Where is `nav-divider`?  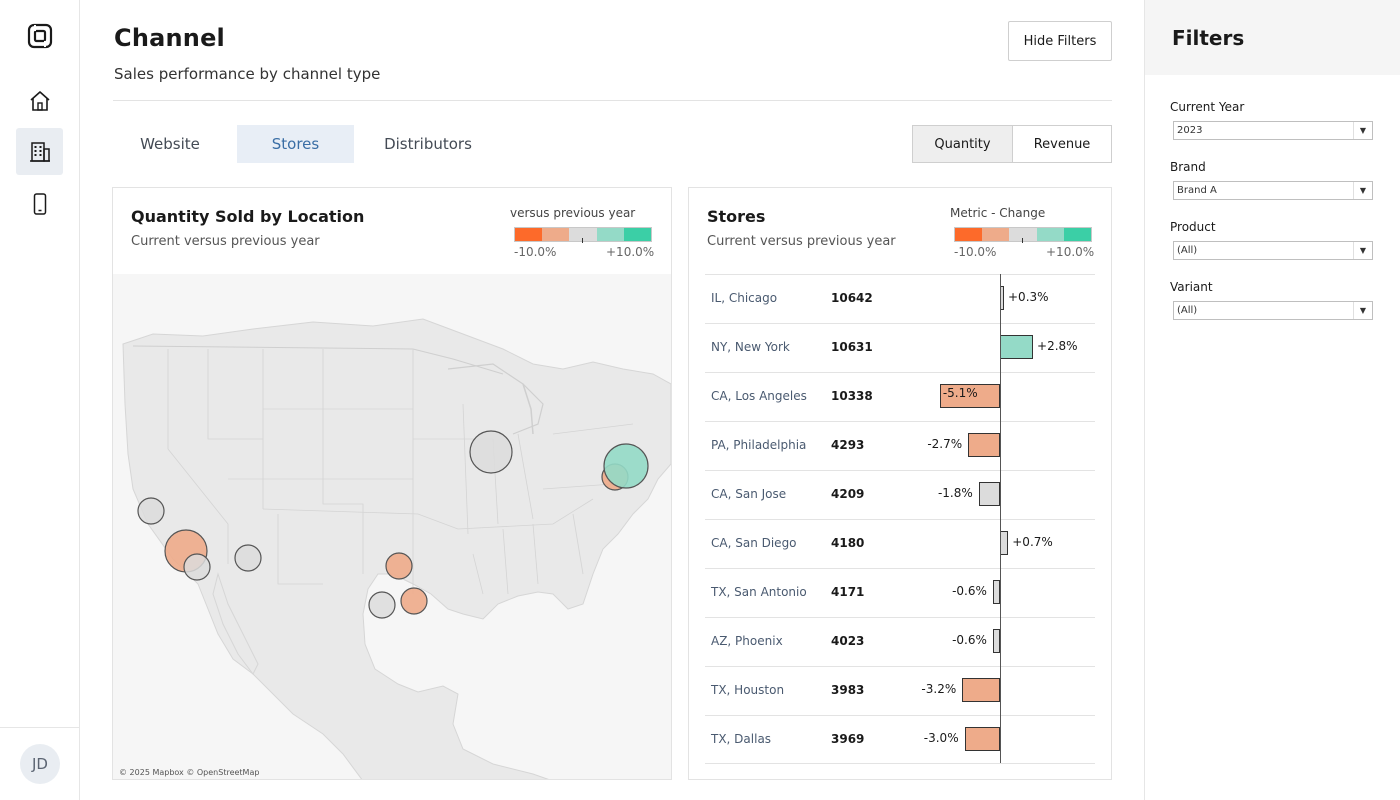
nav-divider is located at coordinates (40, 727).